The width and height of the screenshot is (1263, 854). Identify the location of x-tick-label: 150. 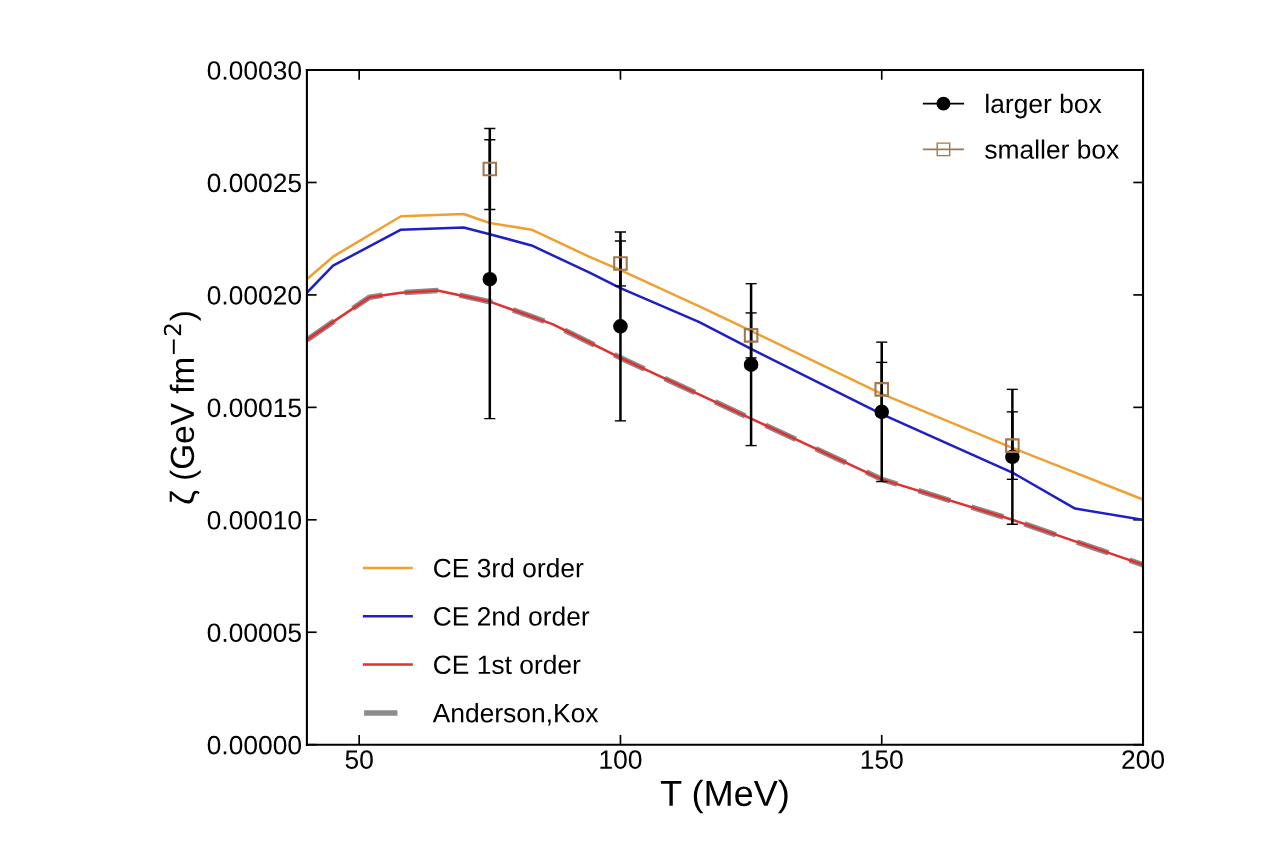
(882, 759).